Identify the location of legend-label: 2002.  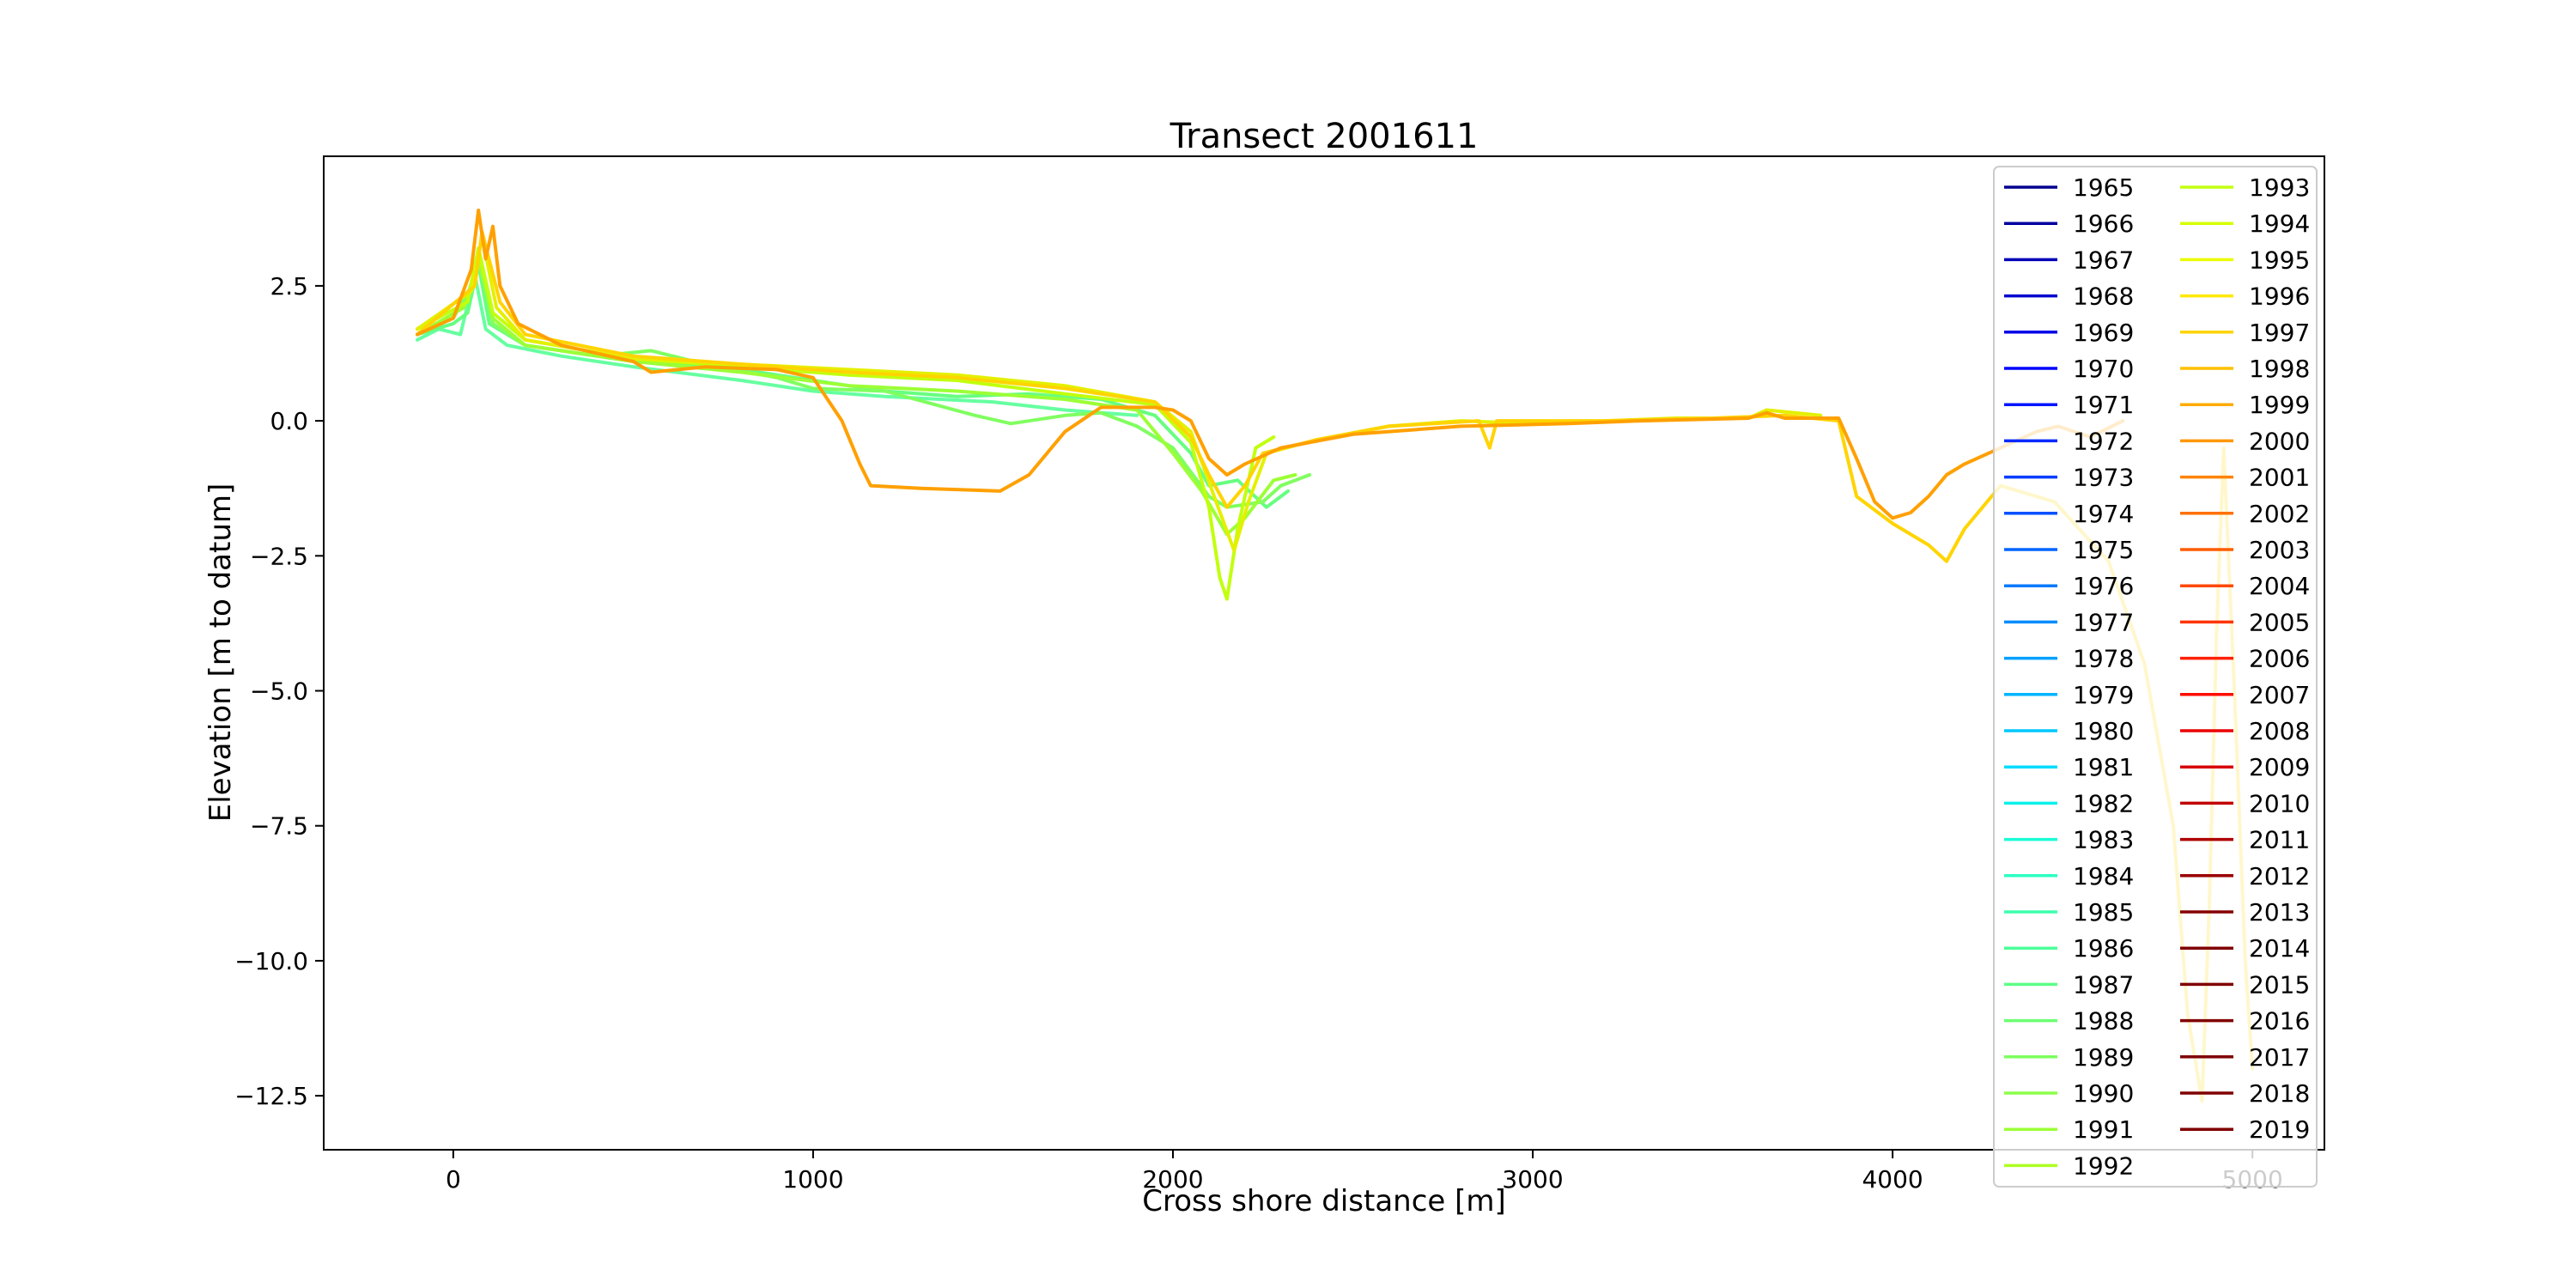
(2280, 514).